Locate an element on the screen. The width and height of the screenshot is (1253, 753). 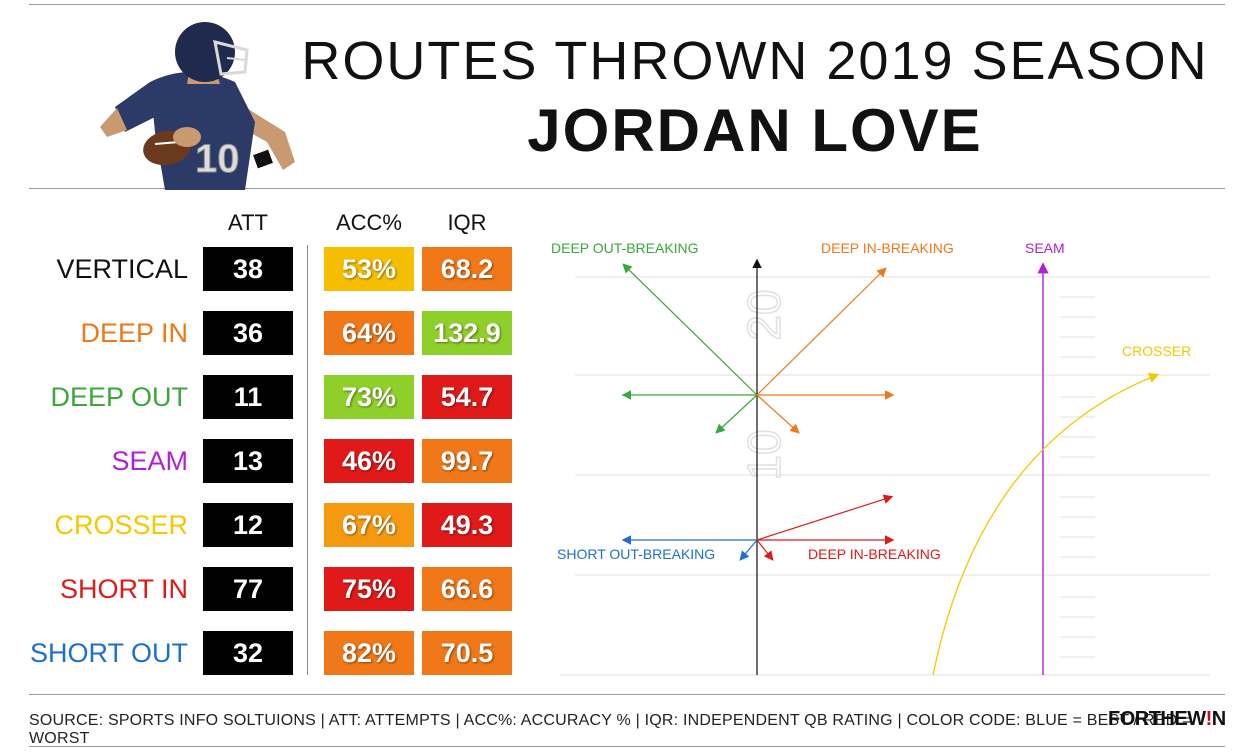
route-crosser is located at coordinates (1046, 524).